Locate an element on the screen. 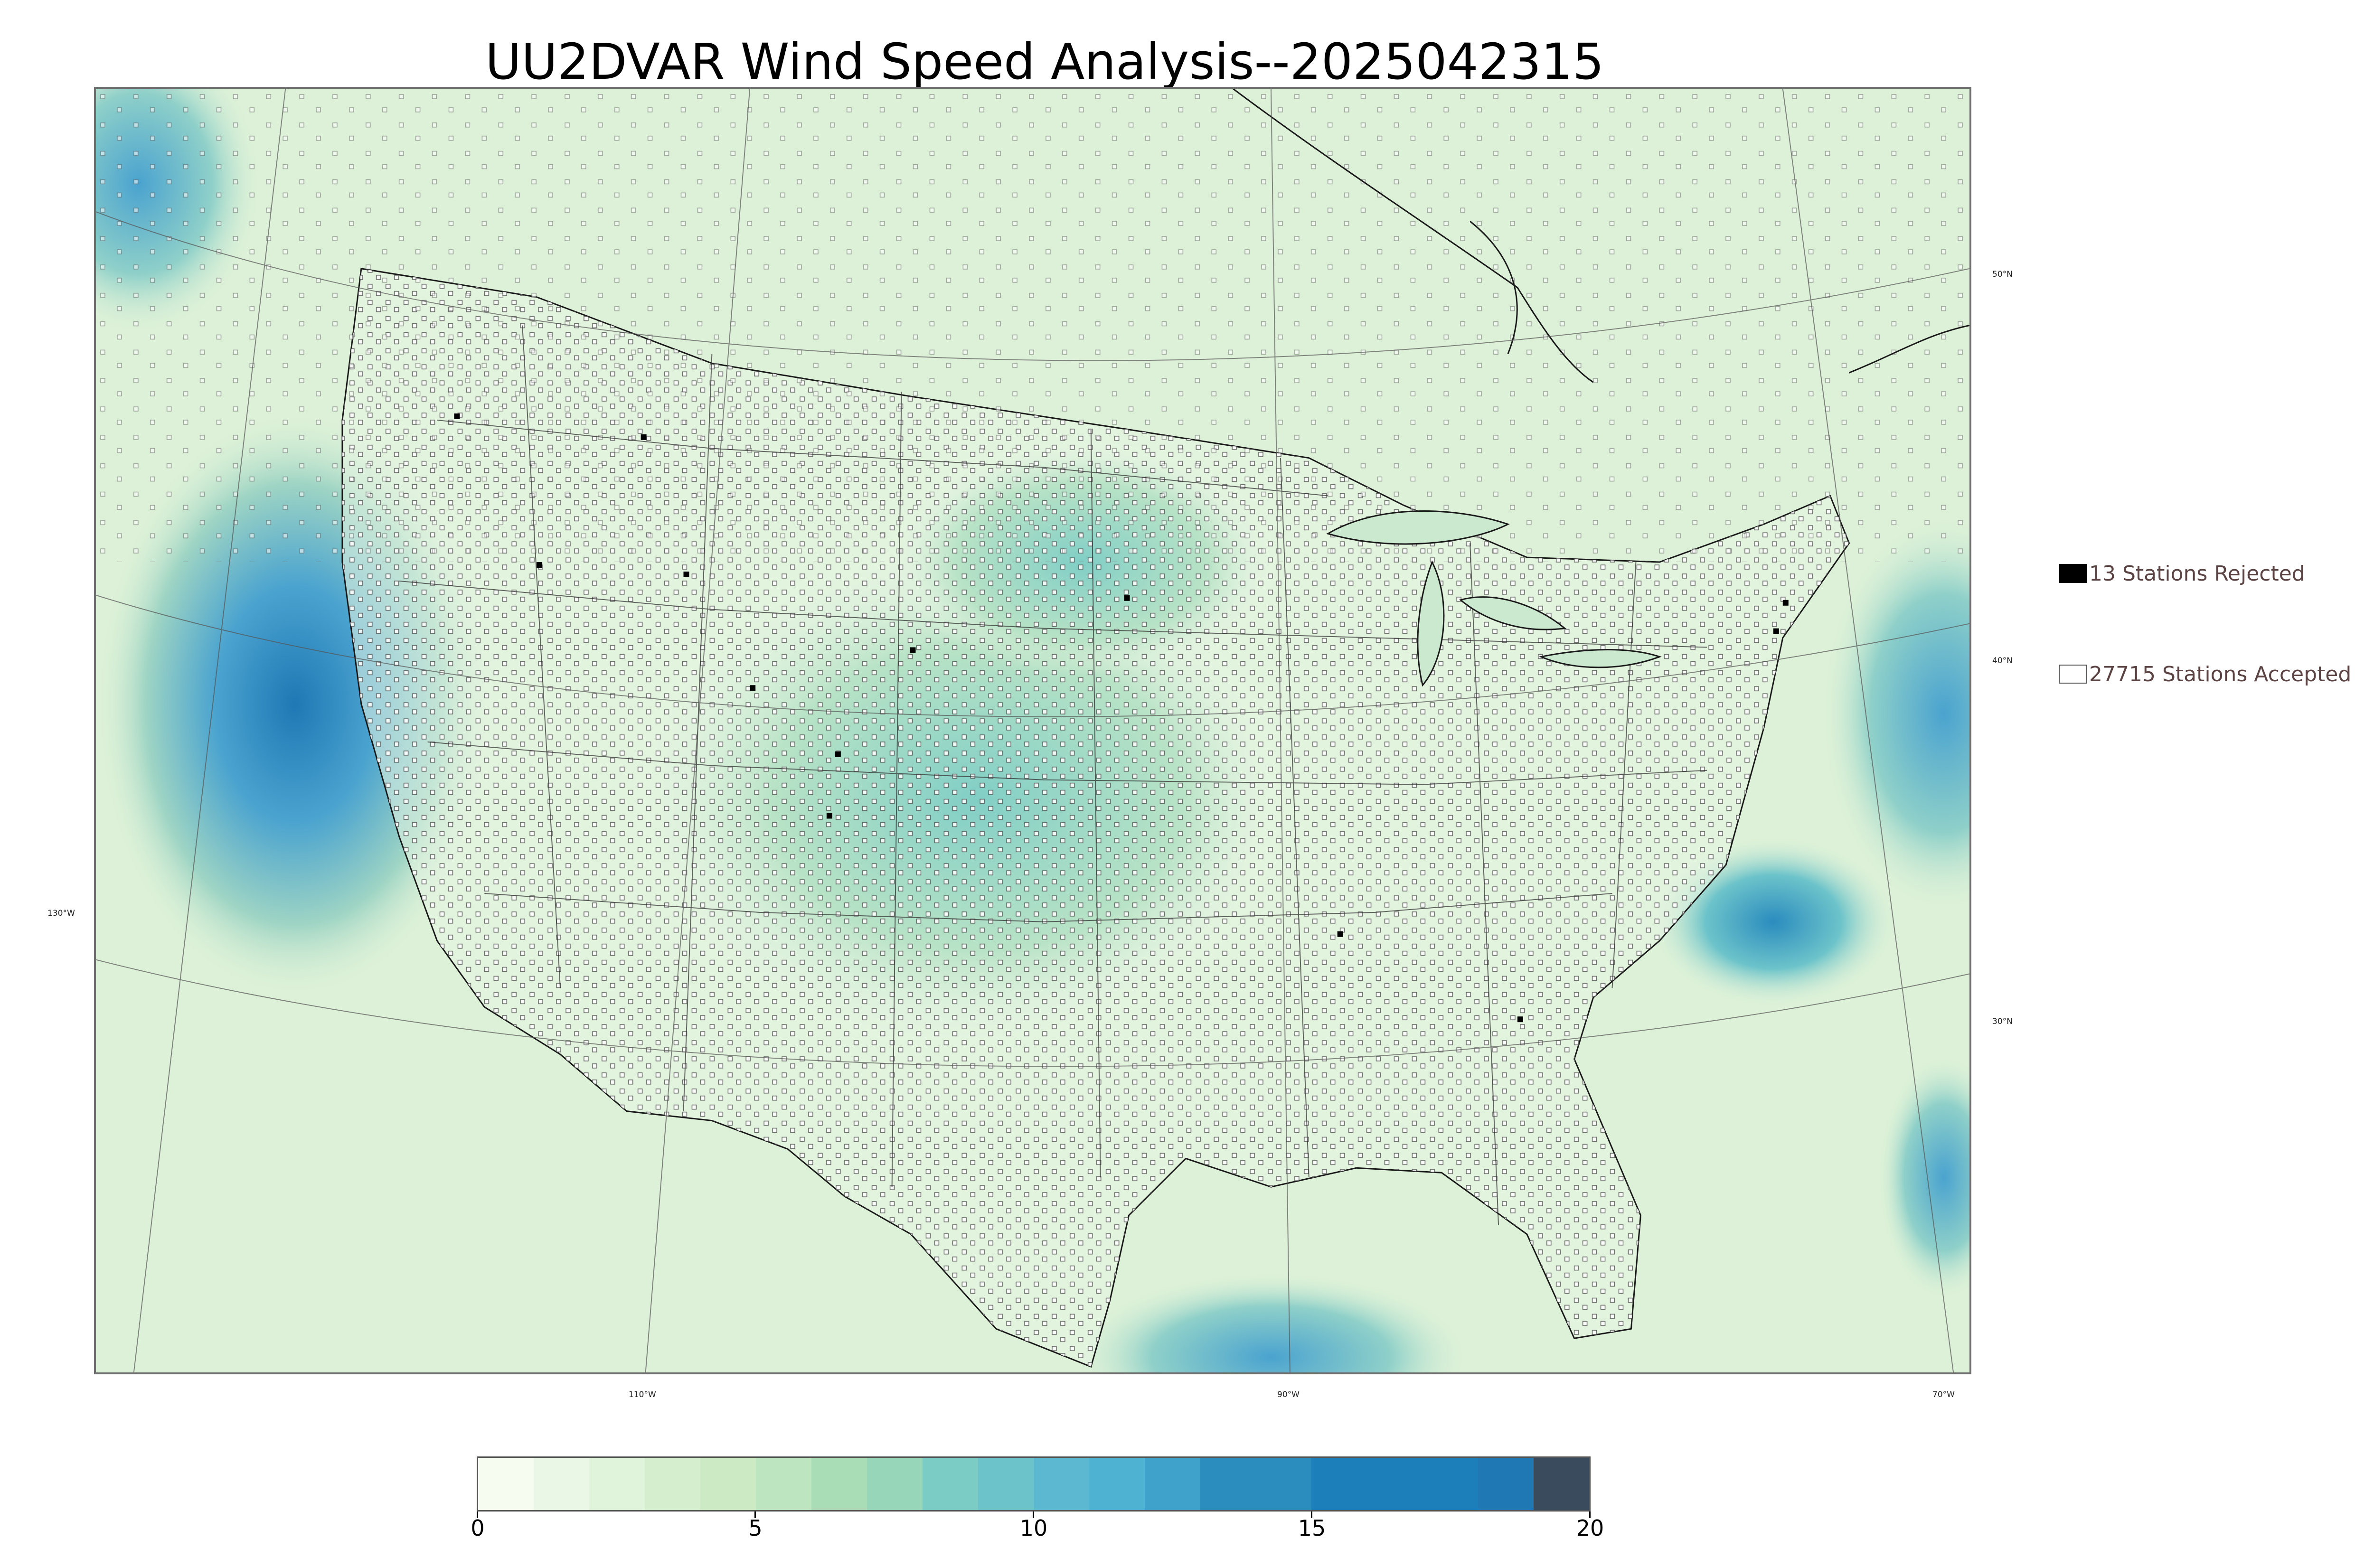  lon-label-130w: 130°W is located at coordinates (61, 914).